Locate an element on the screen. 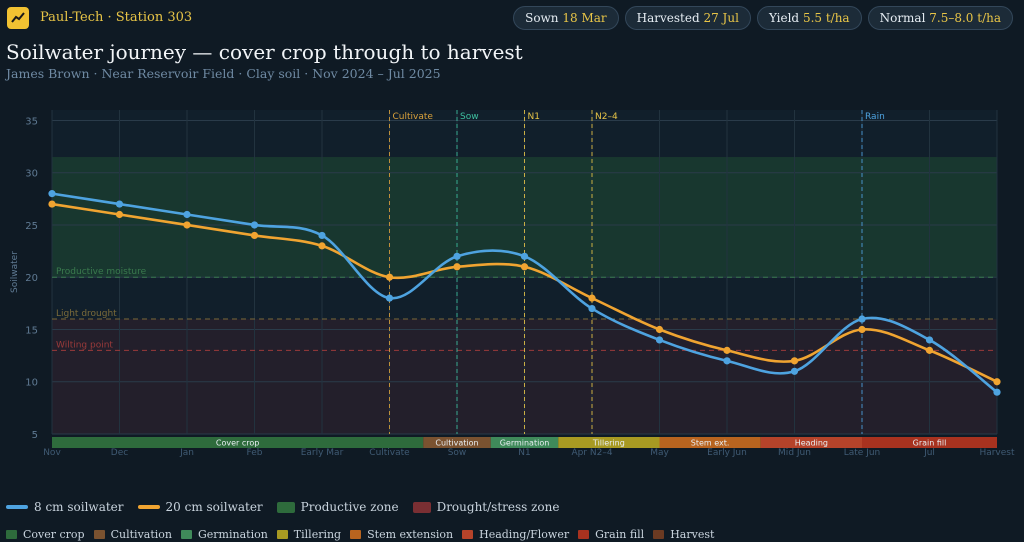 The height and width of the screenshot is (542, 1024). event-label: N1 is located at coordinates (534, 117).